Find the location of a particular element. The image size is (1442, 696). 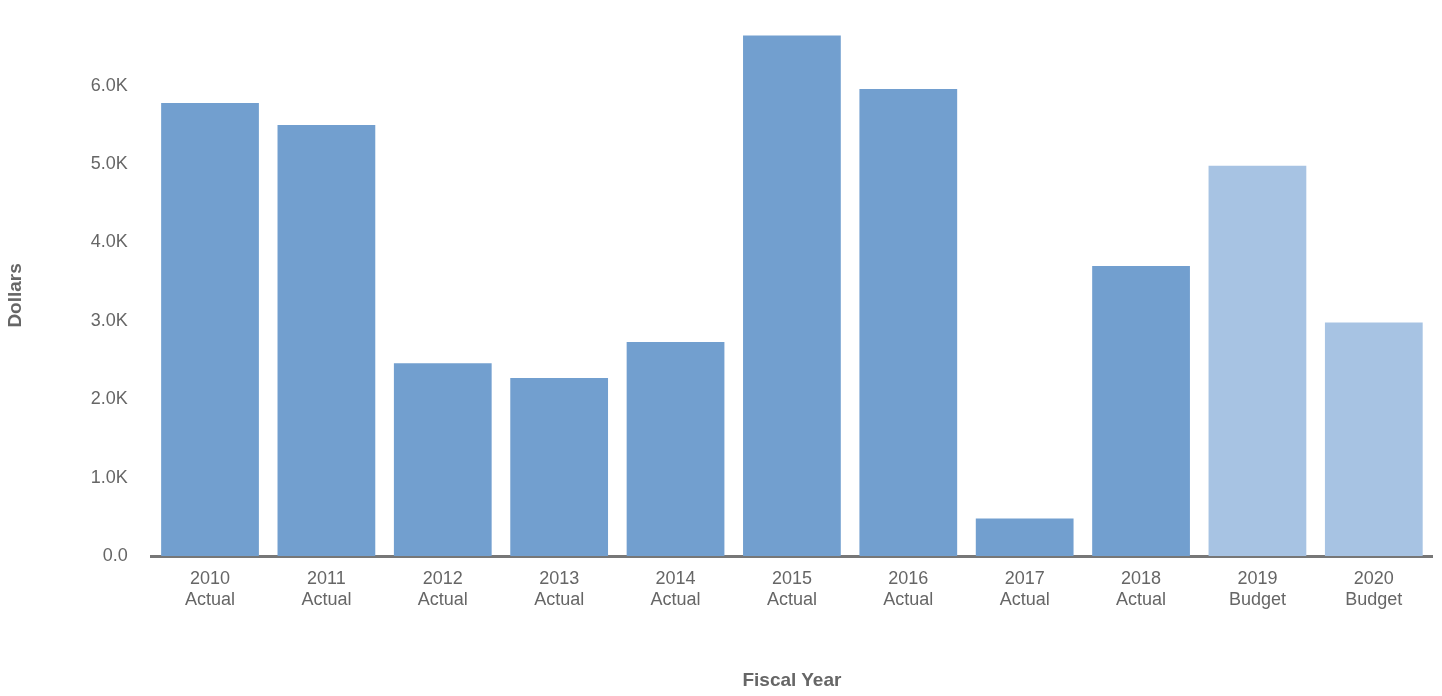

y-tick-label: 2.0K is located at coordinates (109, 398).